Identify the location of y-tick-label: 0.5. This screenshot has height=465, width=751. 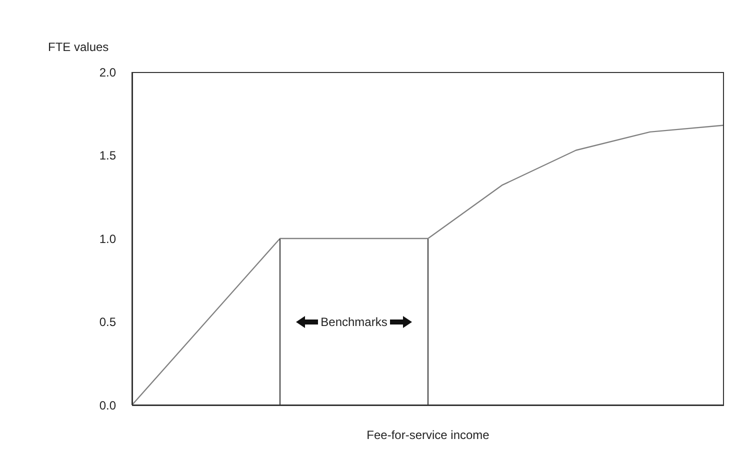
(107, 322).